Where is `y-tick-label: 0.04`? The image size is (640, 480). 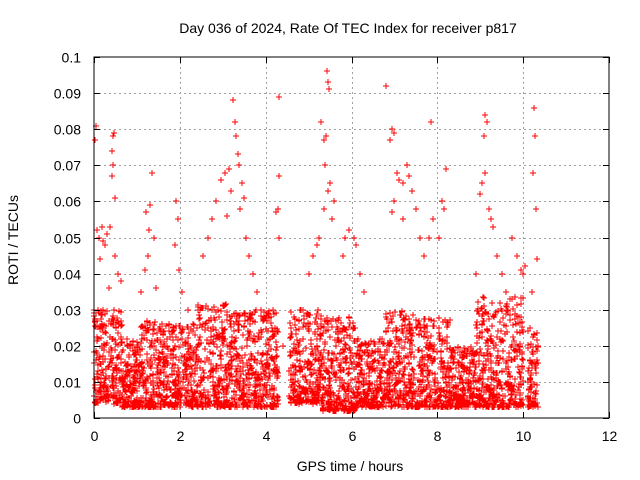 y-tick-label: 0.04 is located at coordinates (67, 275).